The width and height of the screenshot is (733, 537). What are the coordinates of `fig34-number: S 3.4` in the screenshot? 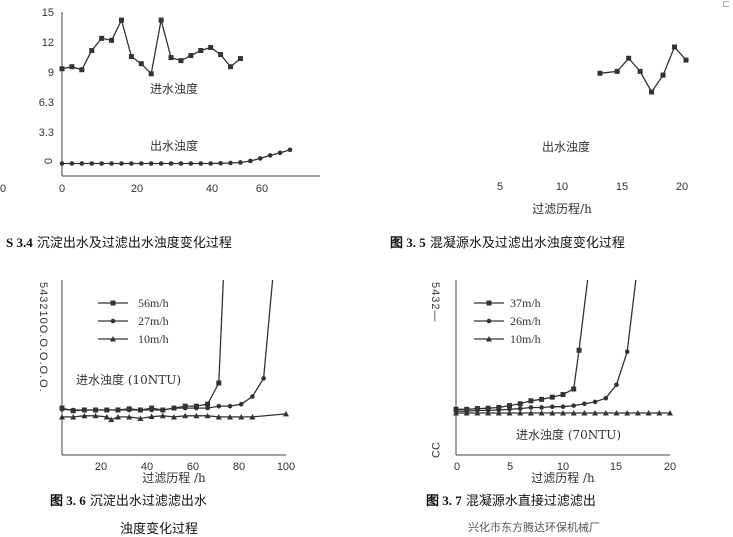 It's located at (19, 242).